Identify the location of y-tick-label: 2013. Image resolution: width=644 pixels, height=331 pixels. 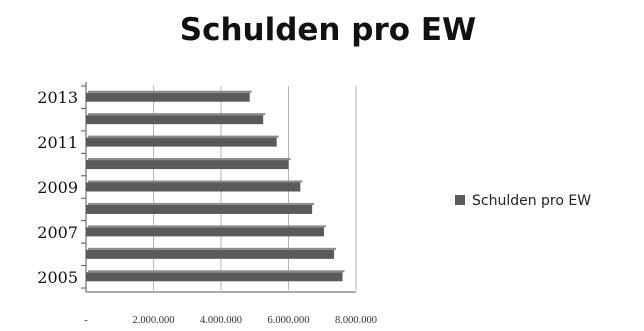
(57, 97).